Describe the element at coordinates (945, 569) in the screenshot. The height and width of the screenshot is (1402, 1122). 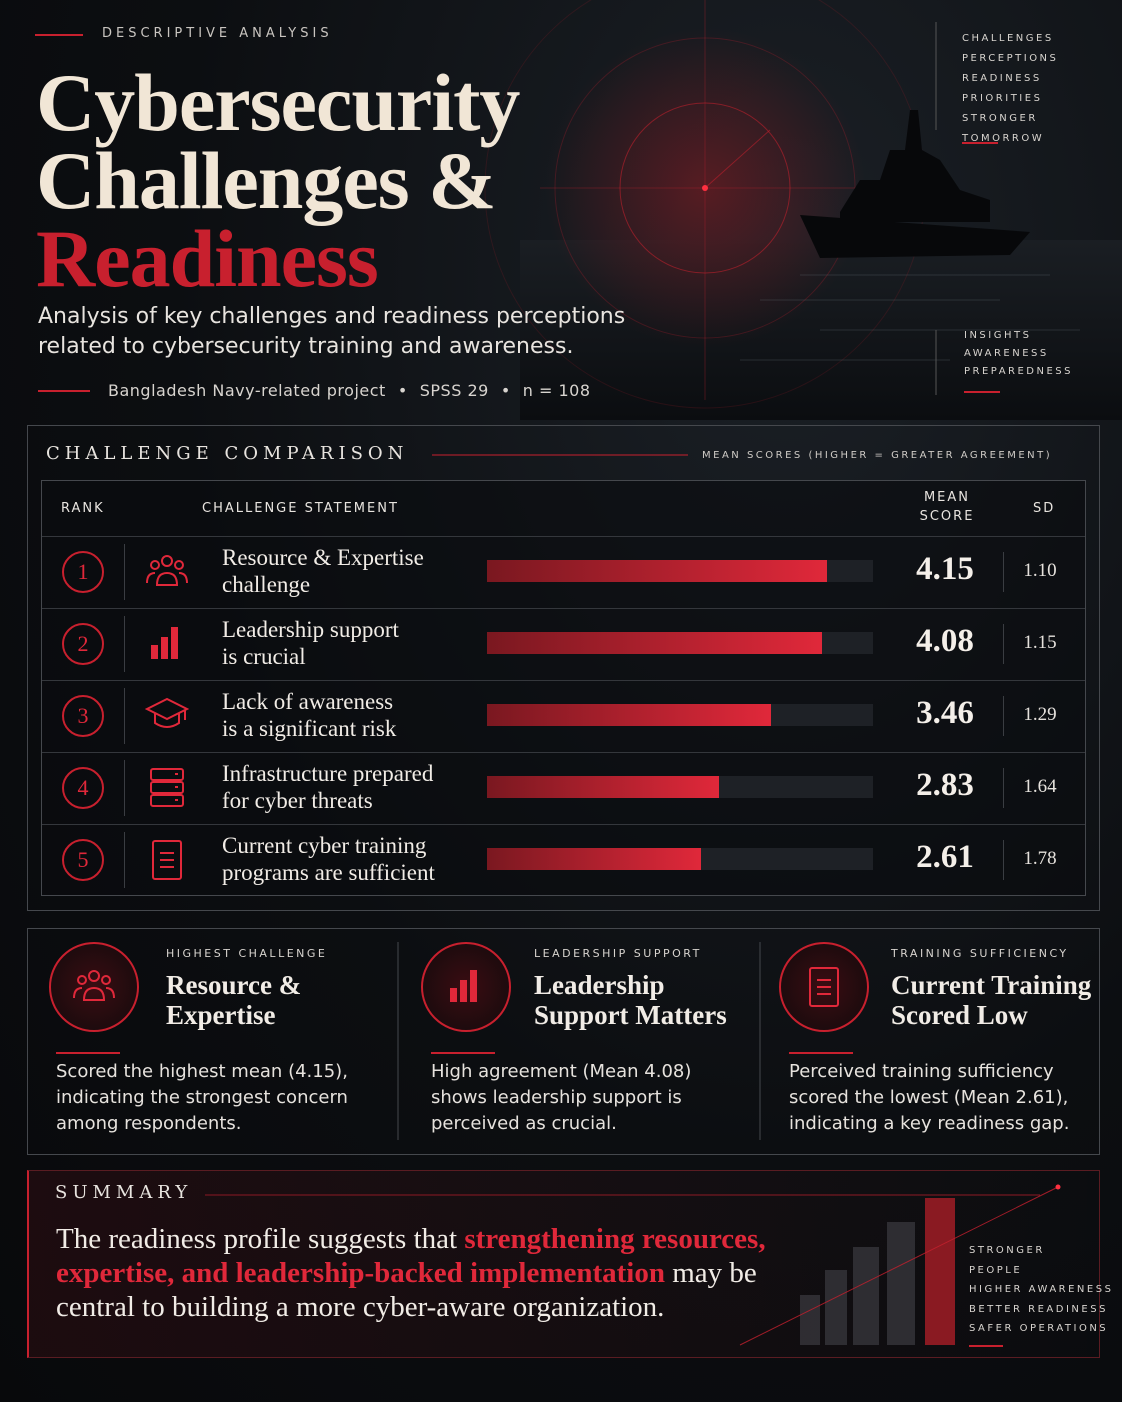
I see `mean-score: 4.15` at that location.